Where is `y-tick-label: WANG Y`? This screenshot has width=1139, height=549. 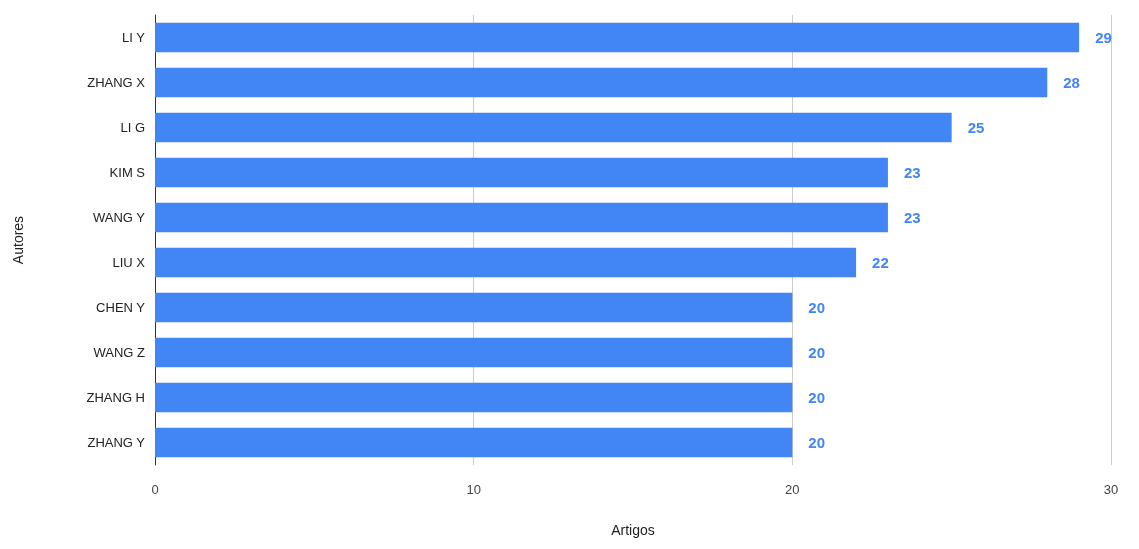
y-tick-label: WANG Y is located at coordinates (119, 217).